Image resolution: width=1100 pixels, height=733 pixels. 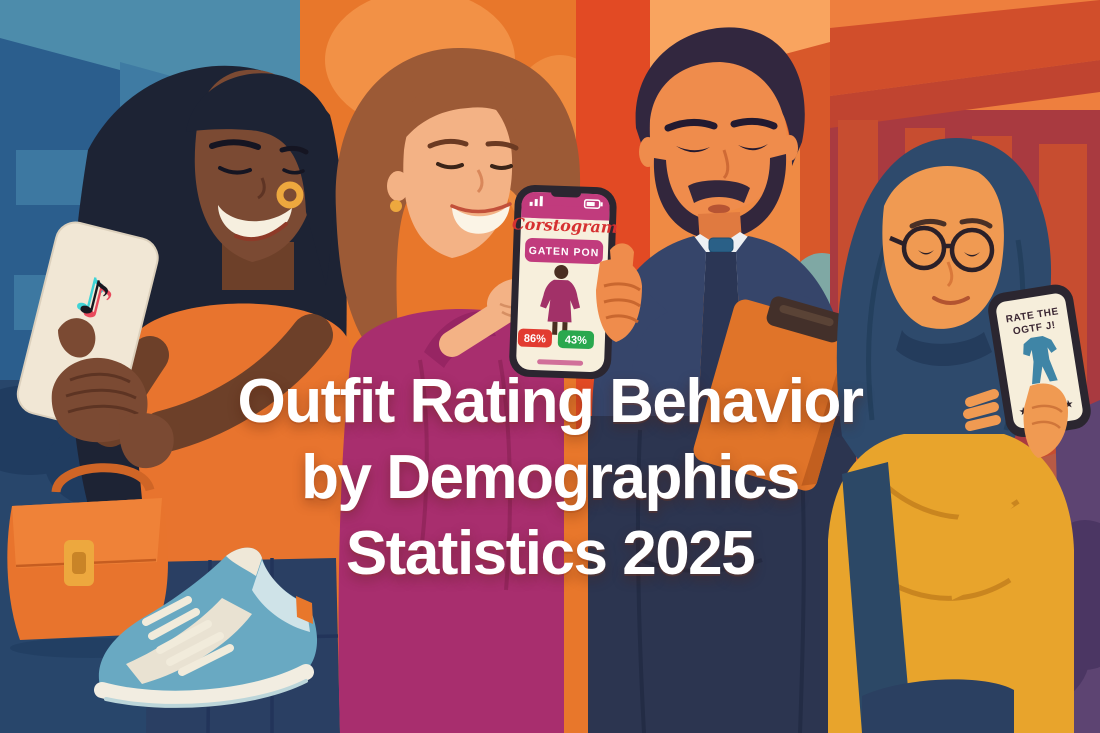 What do you see at coordinates (775, 393) in the screenshot?
I see `clipboard` at bounding box center [775, 393].